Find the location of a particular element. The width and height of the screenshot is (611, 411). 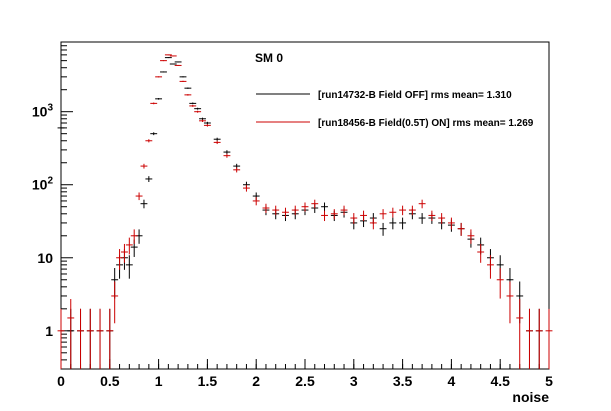

x-tick-label: 3 is located at coordinates (354, 381).